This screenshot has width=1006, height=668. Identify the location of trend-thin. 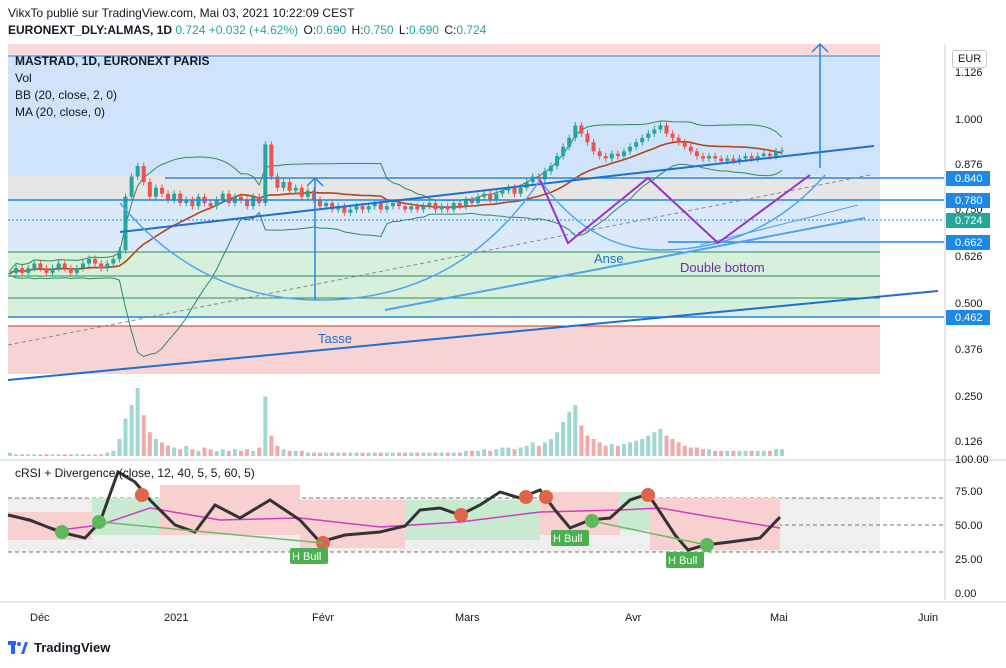
(779, 225).